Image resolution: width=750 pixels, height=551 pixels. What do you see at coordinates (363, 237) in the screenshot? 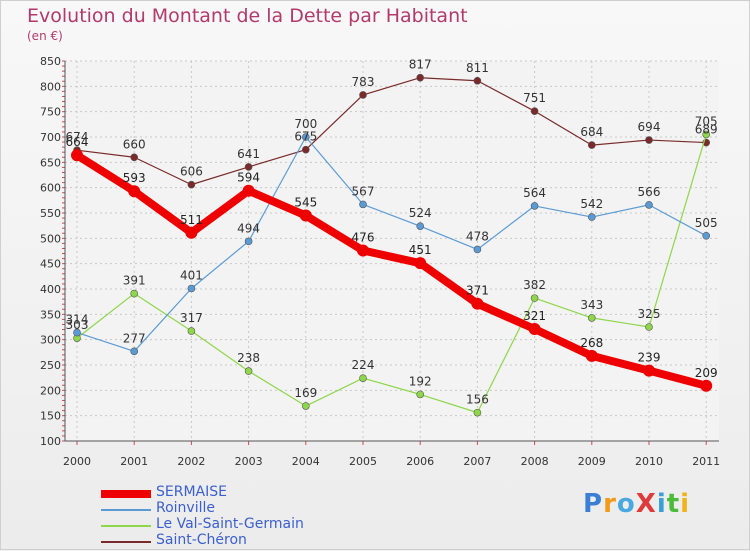
I see `data-label-sermaise: 476` at bounding box center [363, 237].